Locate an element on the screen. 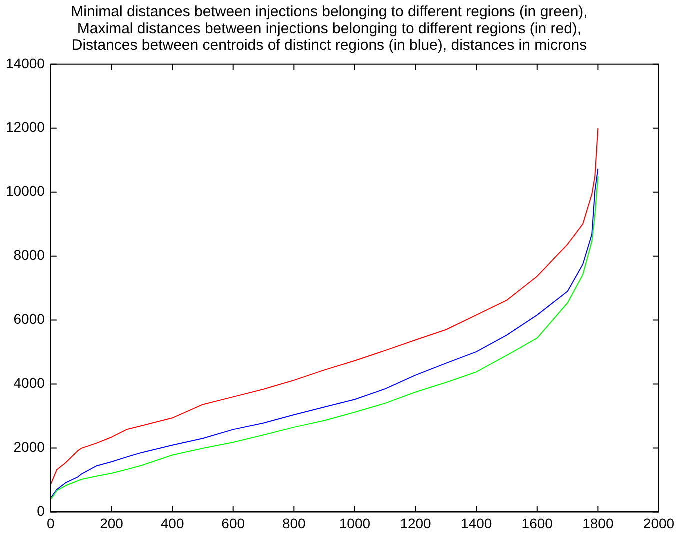 The image size is (685, 537). x-tick-label: 2000 is located at coordinates (659, 523).